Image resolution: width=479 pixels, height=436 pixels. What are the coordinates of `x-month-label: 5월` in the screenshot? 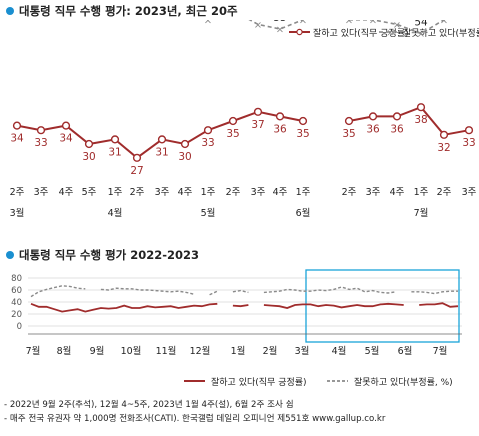 It's located at (208, 213).